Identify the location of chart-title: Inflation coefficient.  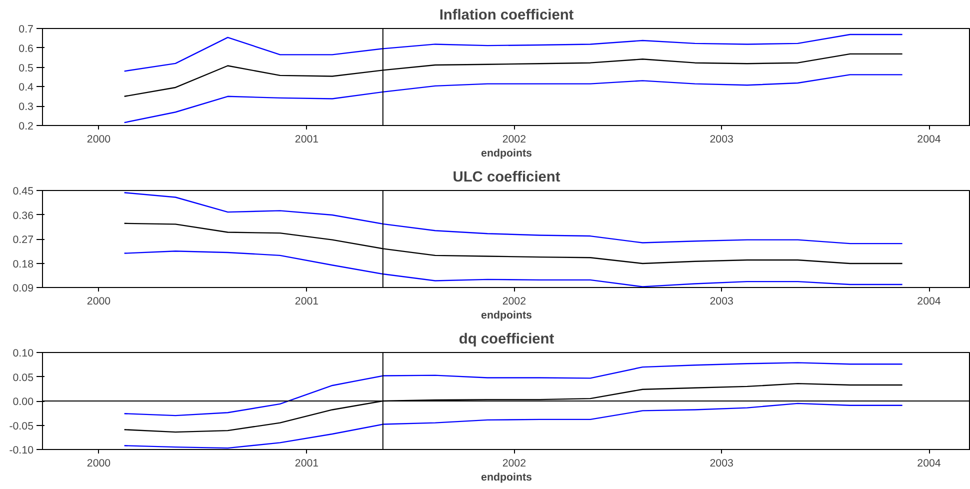
(506, 16).